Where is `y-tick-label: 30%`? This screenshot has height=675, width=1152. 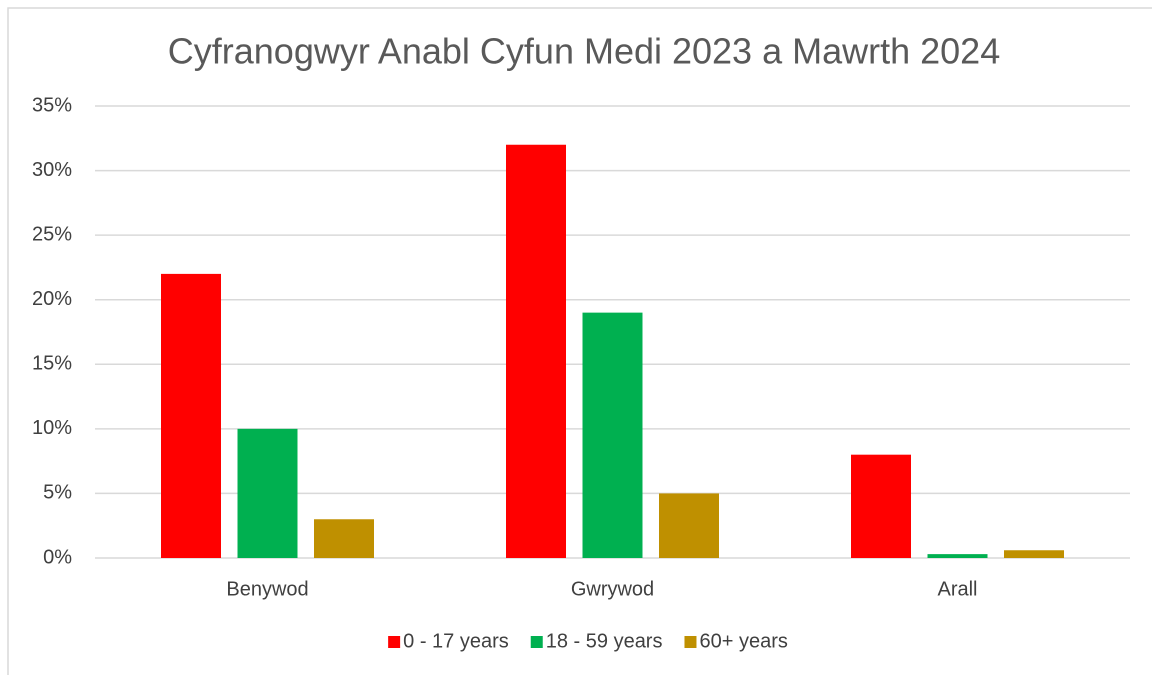
y-tick-label: 30% is located at coordinates (52, 170).